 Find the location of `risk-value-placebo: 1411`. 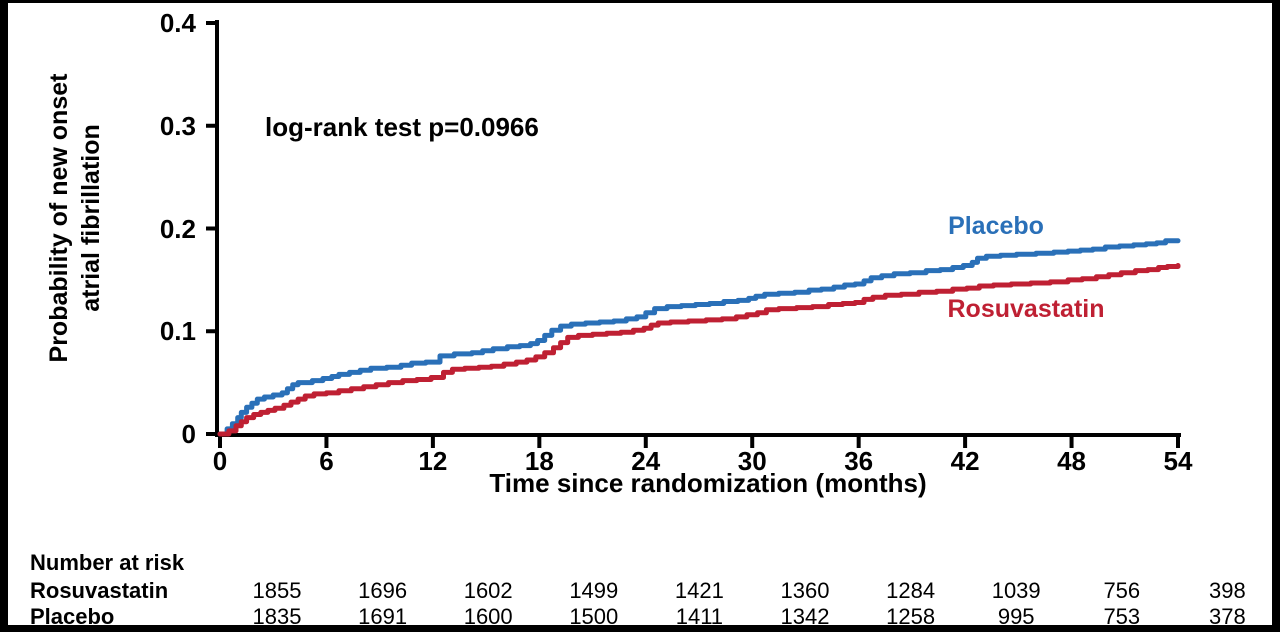

risk-value-placebo: 1411 is located at coordinates (699, 616).